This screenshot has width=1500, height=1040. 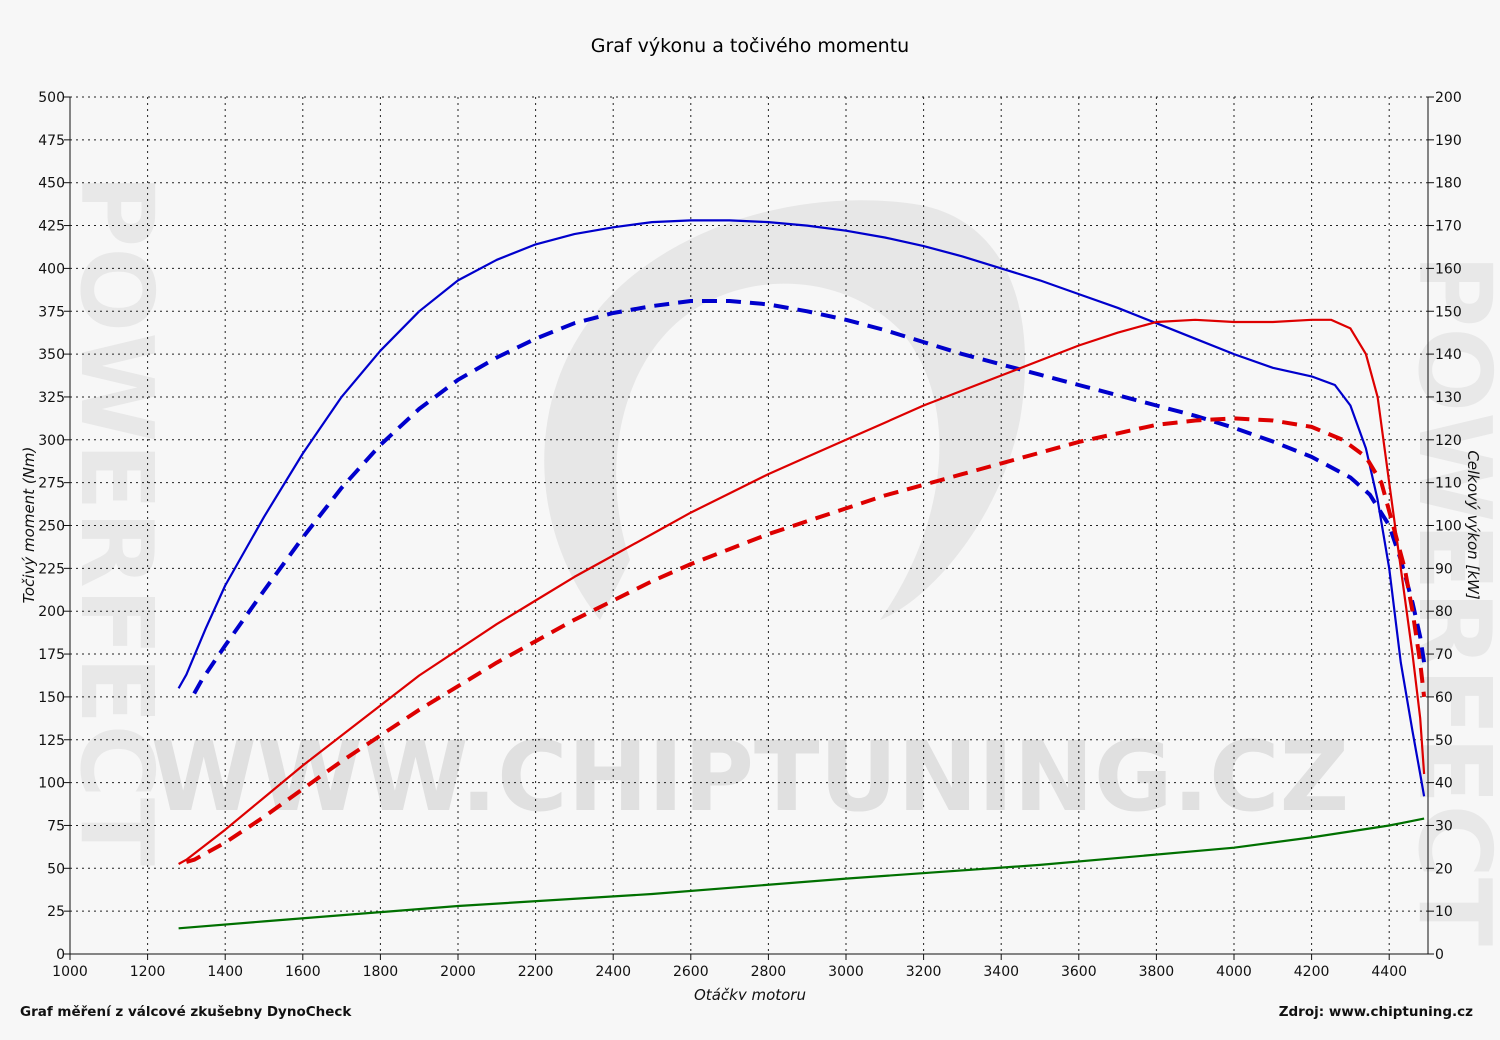 What do you see at coordinates (29, 525) in the screenshot?
I see `y-axis-label-left: Točivý moment (Nm)` at bounding box center [29, 525].